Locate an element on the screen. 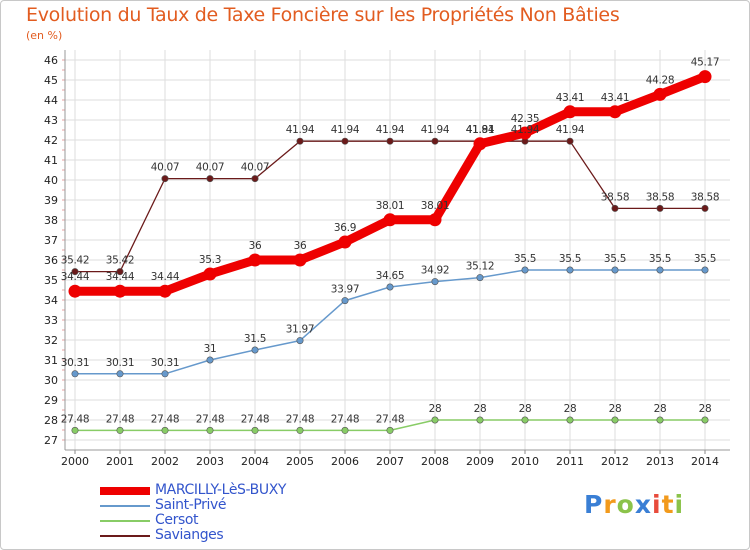 Image resolution: width=750 pixels, height=550 pixels. legend-item-savianges: Savianges is located at coordinates (250, 535).